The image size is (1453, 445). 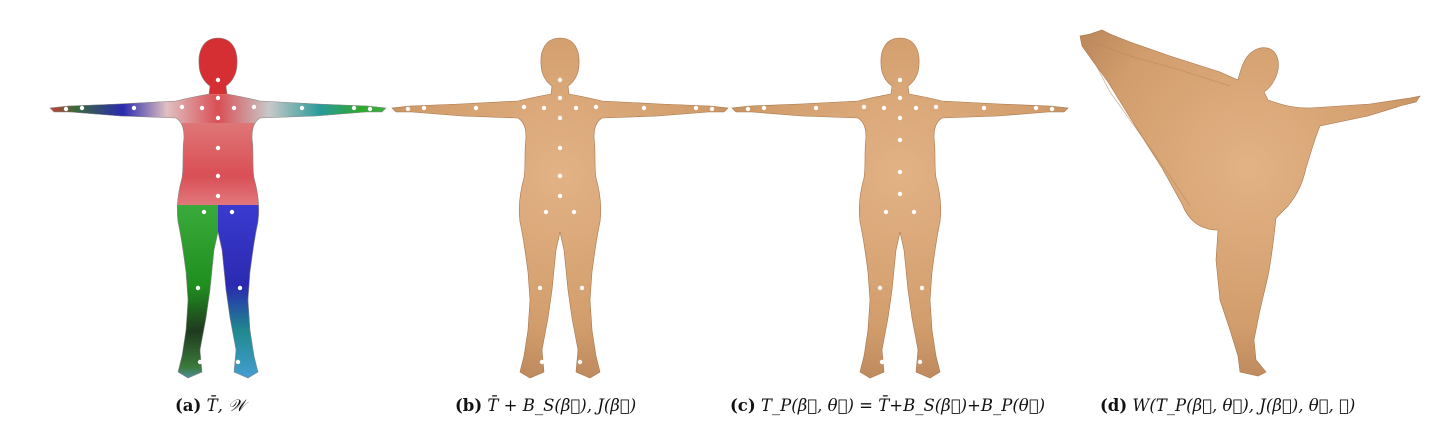 I want to click on caption-b: (b) T̄ + B_S(β⃗), J(β⃗), so click(x=545, y=405).